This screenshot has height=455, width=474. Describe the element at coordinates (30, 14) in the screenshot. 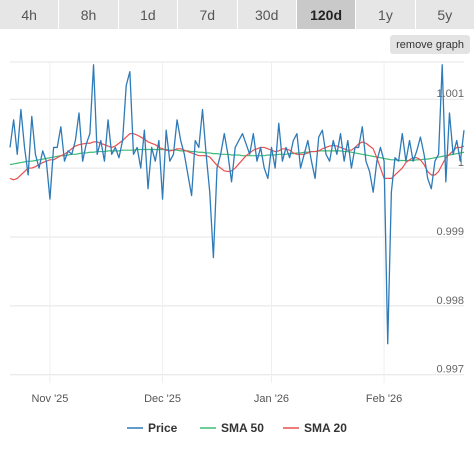

I see `tab-4h: 4h` at that location.